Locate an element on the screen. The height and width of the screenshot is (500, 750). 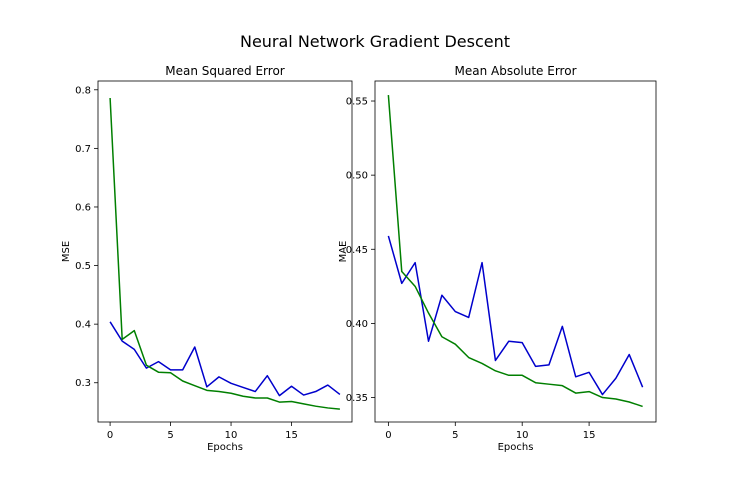
mse-y-axis-label: MSE is located at coordinates (66, 251).